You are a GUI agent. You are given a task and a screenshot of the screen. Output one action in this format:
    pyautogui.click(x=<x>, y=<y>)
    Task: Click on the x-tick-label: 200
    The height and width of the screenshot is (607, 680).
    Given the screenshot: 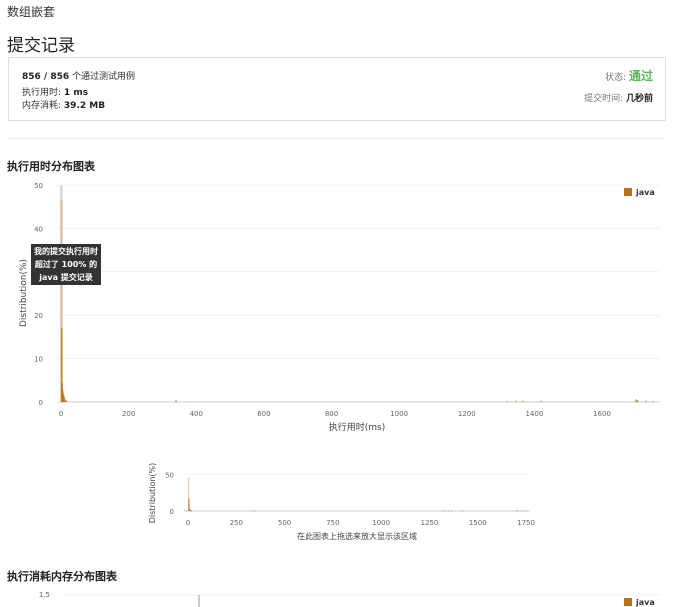 What is the action you would take?
    pyautogui.click(x=128, y=414)
    